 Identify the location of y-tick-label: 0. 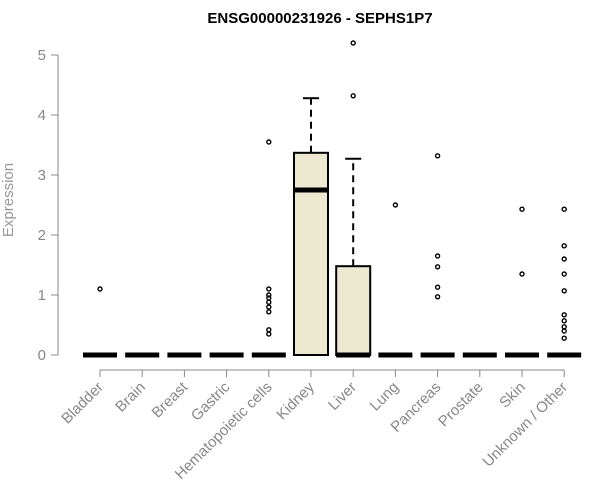
(42, 355).